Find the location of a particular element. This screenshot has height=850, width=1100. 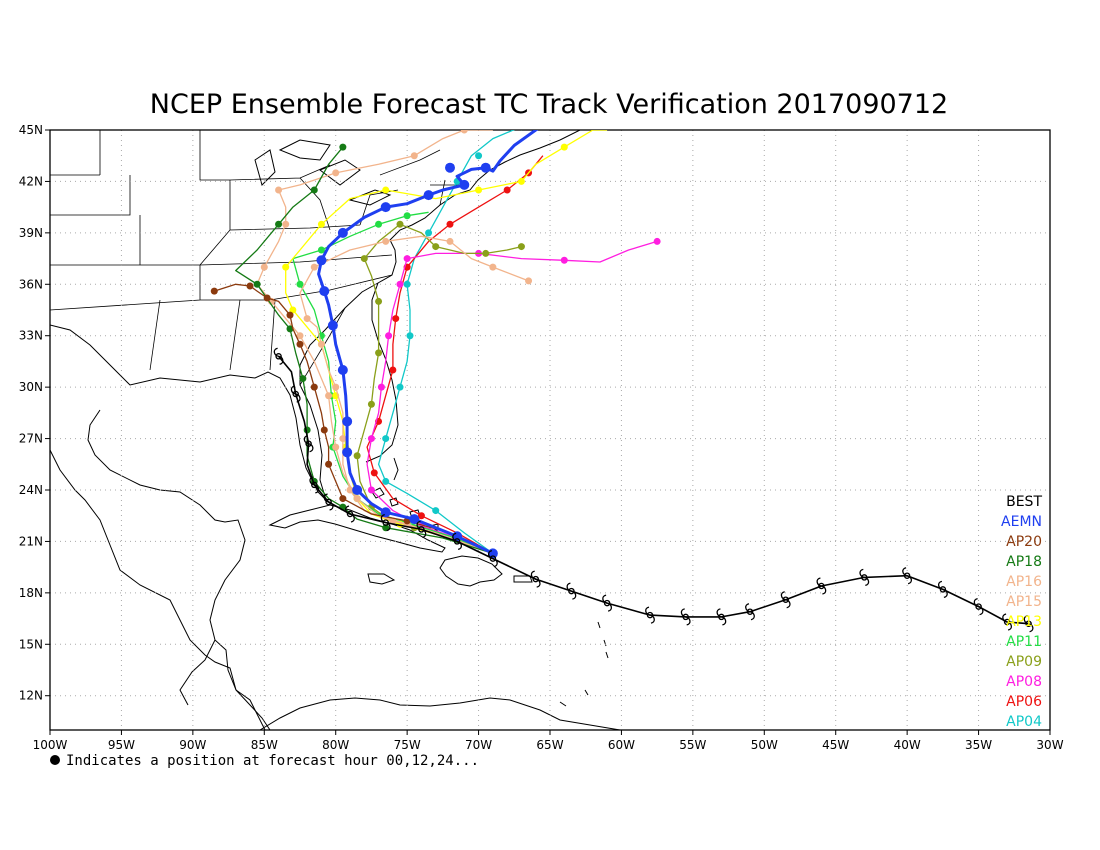

track-ap13 is located at coordinates (445, 343).